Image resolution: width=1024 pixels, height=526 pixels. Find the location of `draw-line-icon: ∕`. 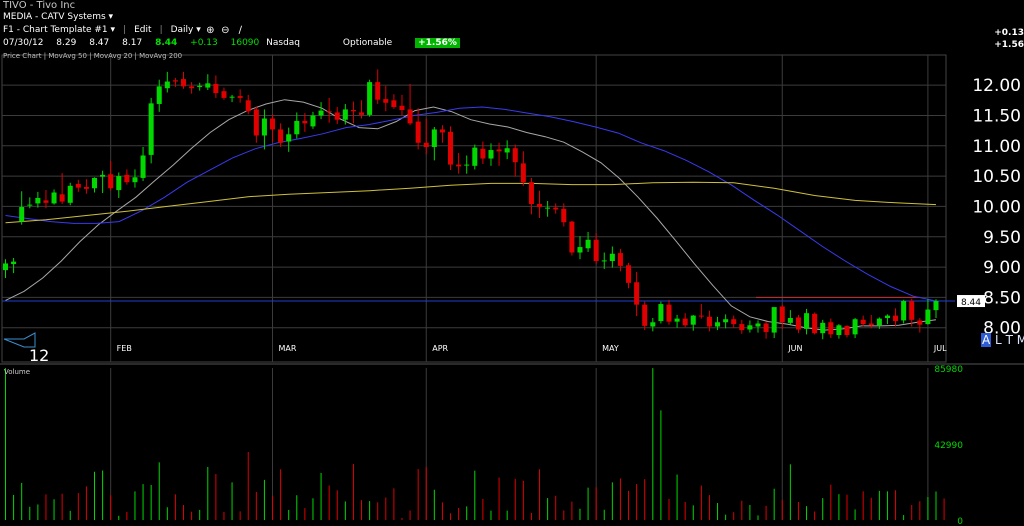

draw-line-icon: ∕ is located at coordinates (240, 30).